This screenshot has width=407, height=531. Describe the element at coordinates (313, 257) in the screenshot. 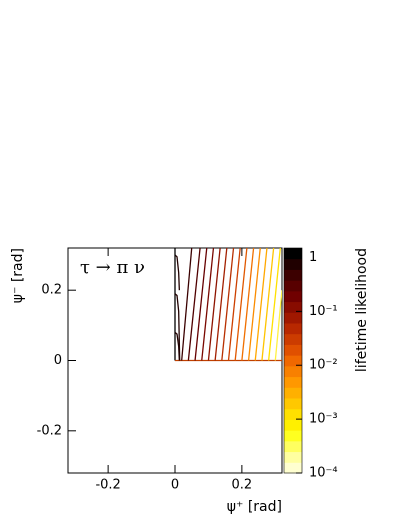

I see `colorbar-tick-label: 1` at that location.